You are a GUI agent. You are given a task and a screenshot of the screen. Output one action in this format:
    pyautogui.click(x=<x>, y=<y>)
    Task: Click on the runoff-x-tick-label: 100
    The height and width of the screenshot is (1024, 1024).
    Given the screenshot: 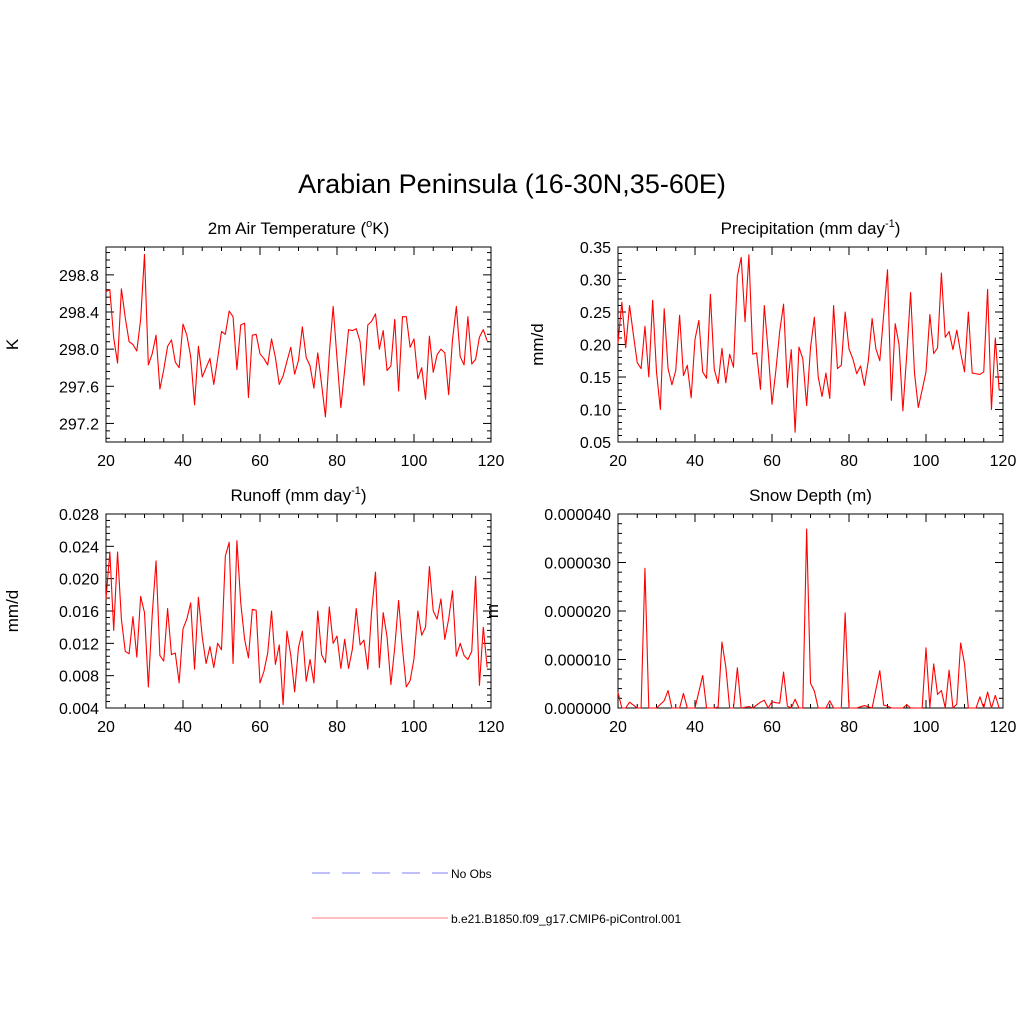 What is the action you would take?
    pyautogui.click(x=414, y=727)
    